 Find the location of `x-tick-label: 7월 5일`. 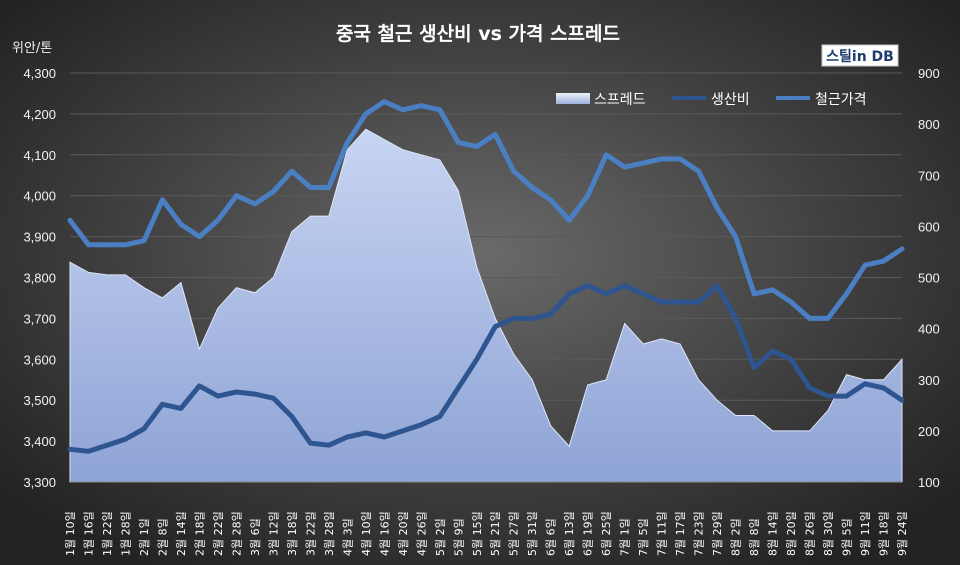

x-tick-label: 7월 5일 is located at coordinates (643, 537).